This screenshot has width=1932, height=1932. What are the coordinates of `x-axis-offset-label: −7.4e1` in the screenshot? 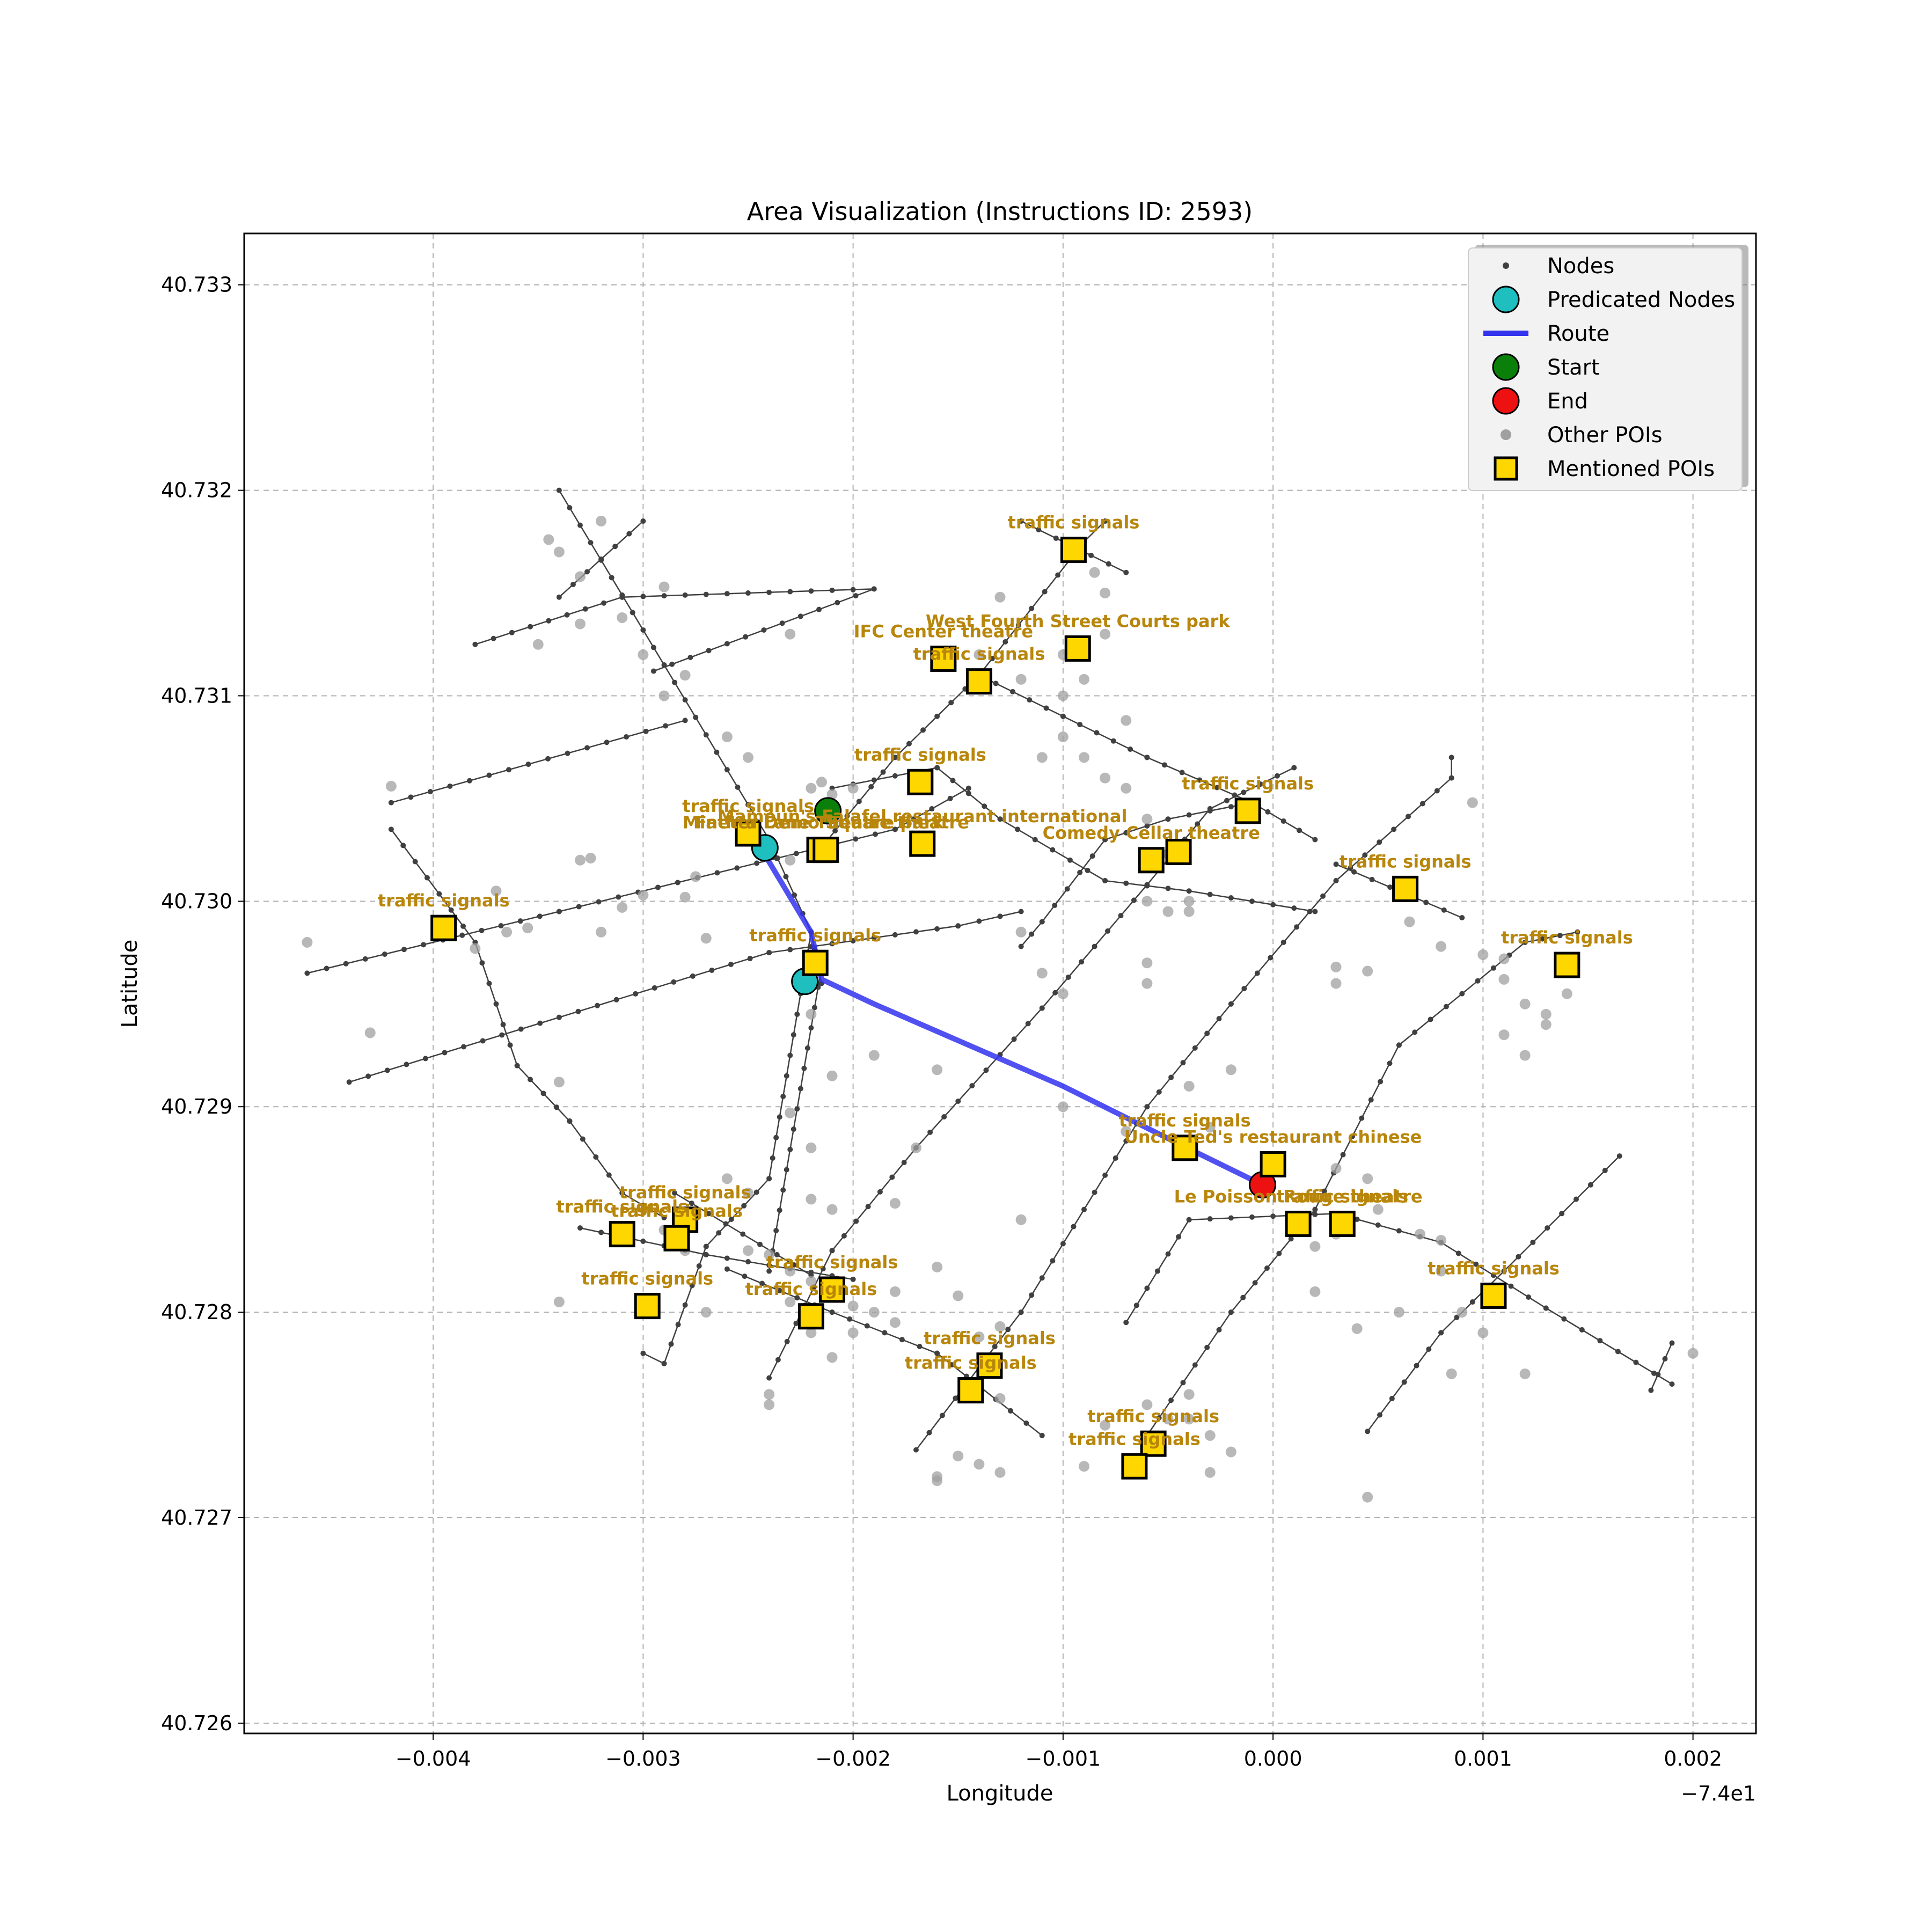 It's located at (1718, 1793).